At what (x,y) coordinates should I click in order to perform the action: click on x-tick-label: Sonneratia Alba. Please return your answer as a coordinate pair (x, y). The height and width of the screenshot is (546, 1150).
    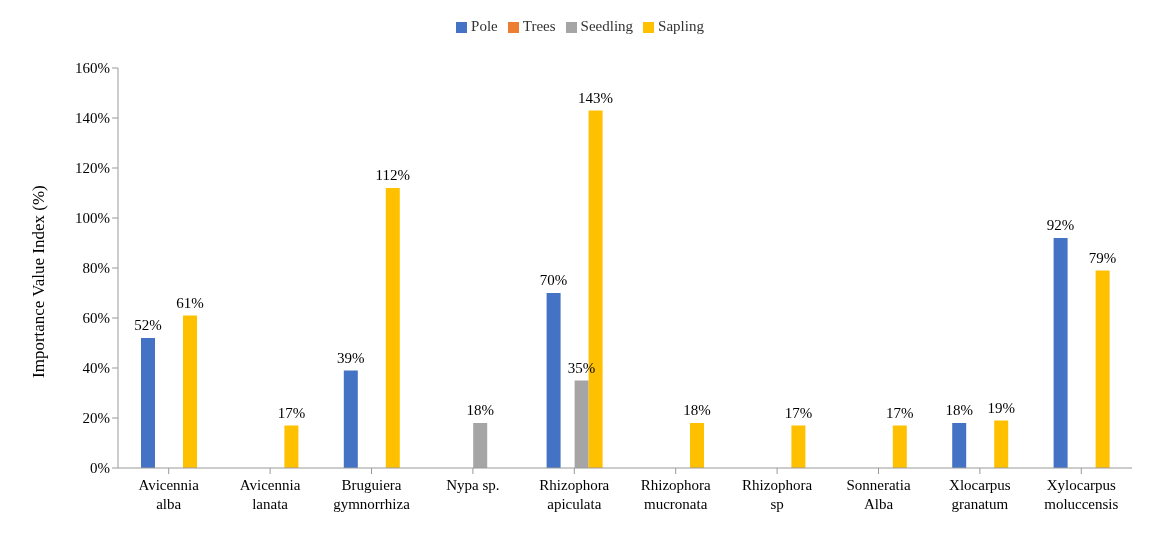
    Looking at the image, I should click on (878, 494).